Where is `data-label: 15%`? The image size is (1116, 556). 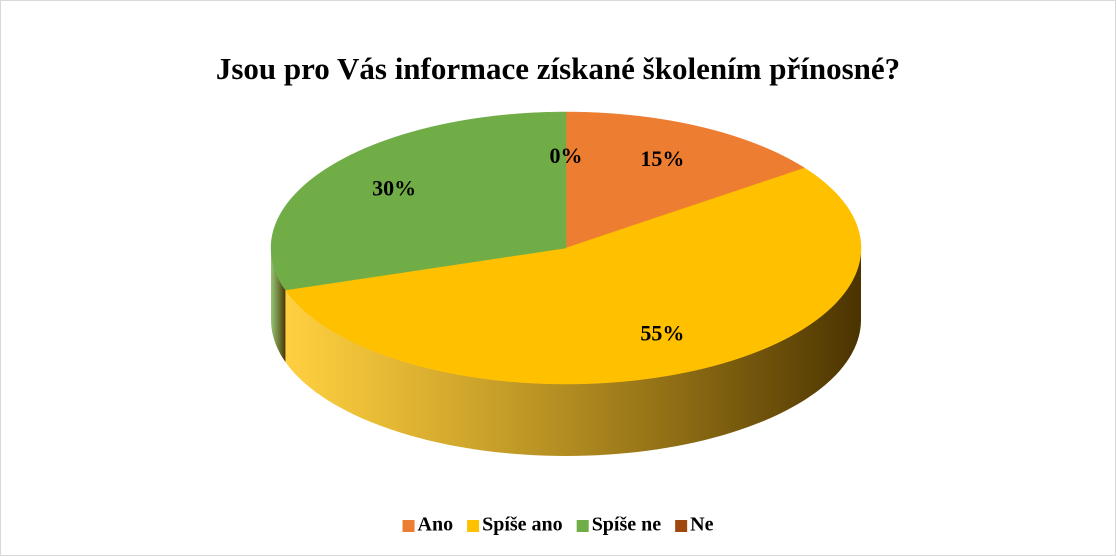 data-label: 15% is located at coordinates (662, 158).